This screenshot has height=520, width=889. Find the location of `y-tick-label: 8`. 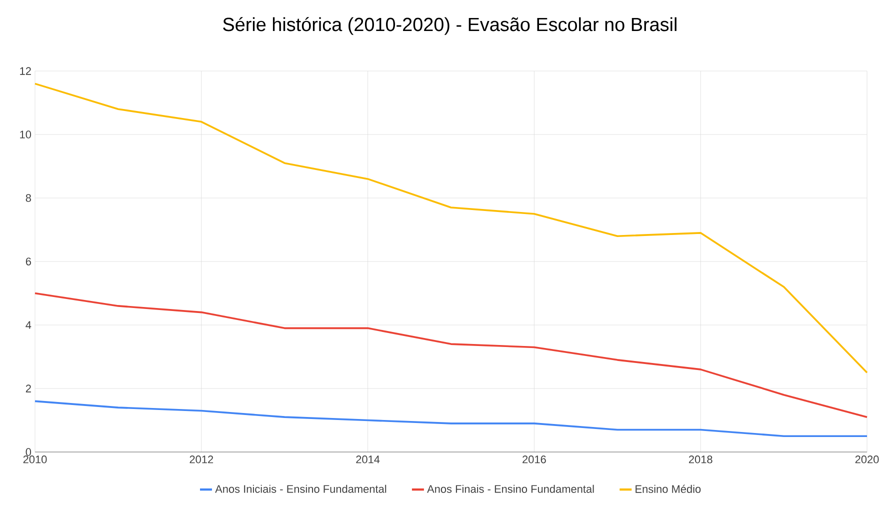

y-tick-label: 8 is located at coordinates (28, 198).